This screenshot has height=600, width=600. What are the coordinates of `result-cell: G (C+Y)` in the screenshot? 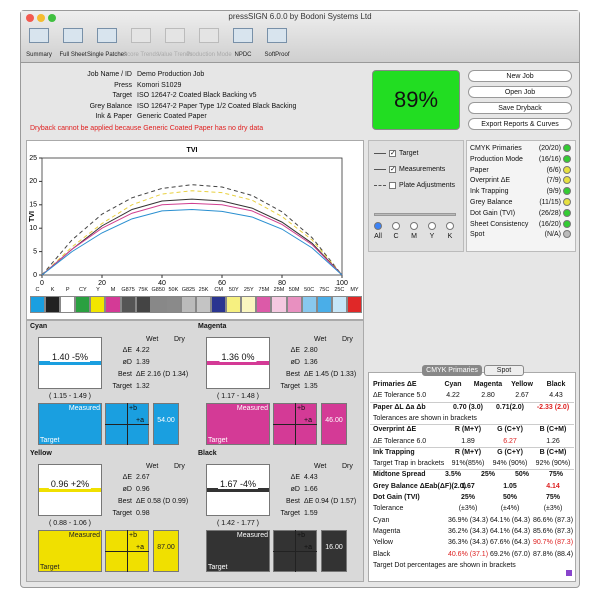 It's located at (510, 430).